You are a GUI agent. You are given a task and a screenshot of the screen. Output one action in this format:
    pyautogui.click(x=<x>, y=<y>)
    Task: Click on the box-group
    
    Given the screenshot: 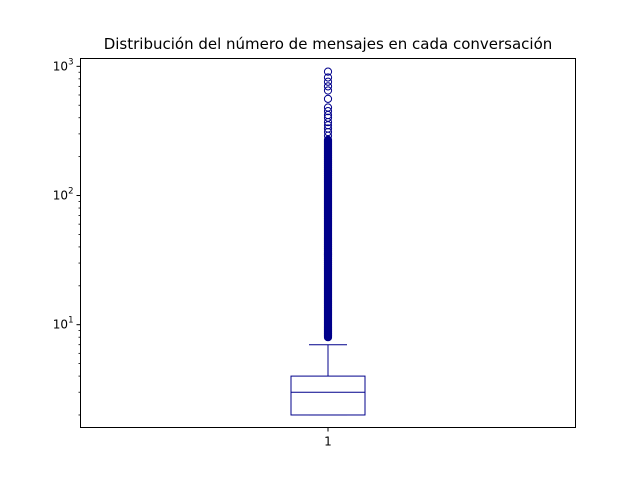 What is the action you would take?
    pyautogui.click(x=328, y=380)
    